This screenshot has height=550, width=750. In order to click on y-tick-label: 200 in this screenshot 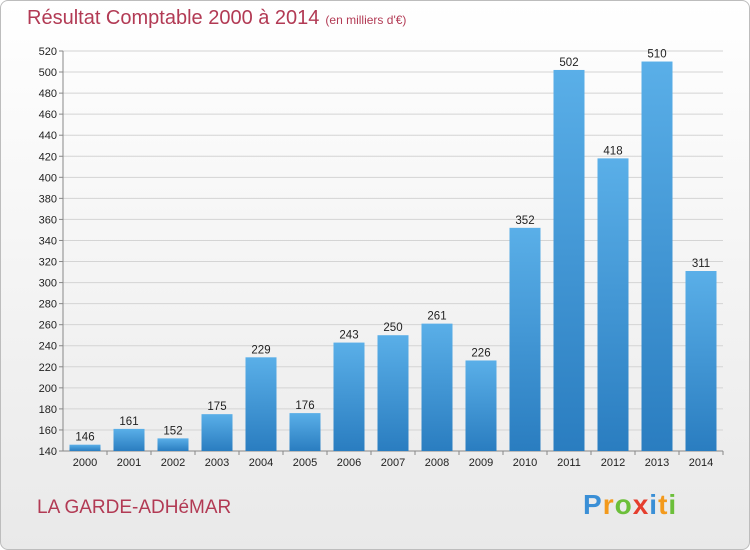, I will do `click(48, 389)`.